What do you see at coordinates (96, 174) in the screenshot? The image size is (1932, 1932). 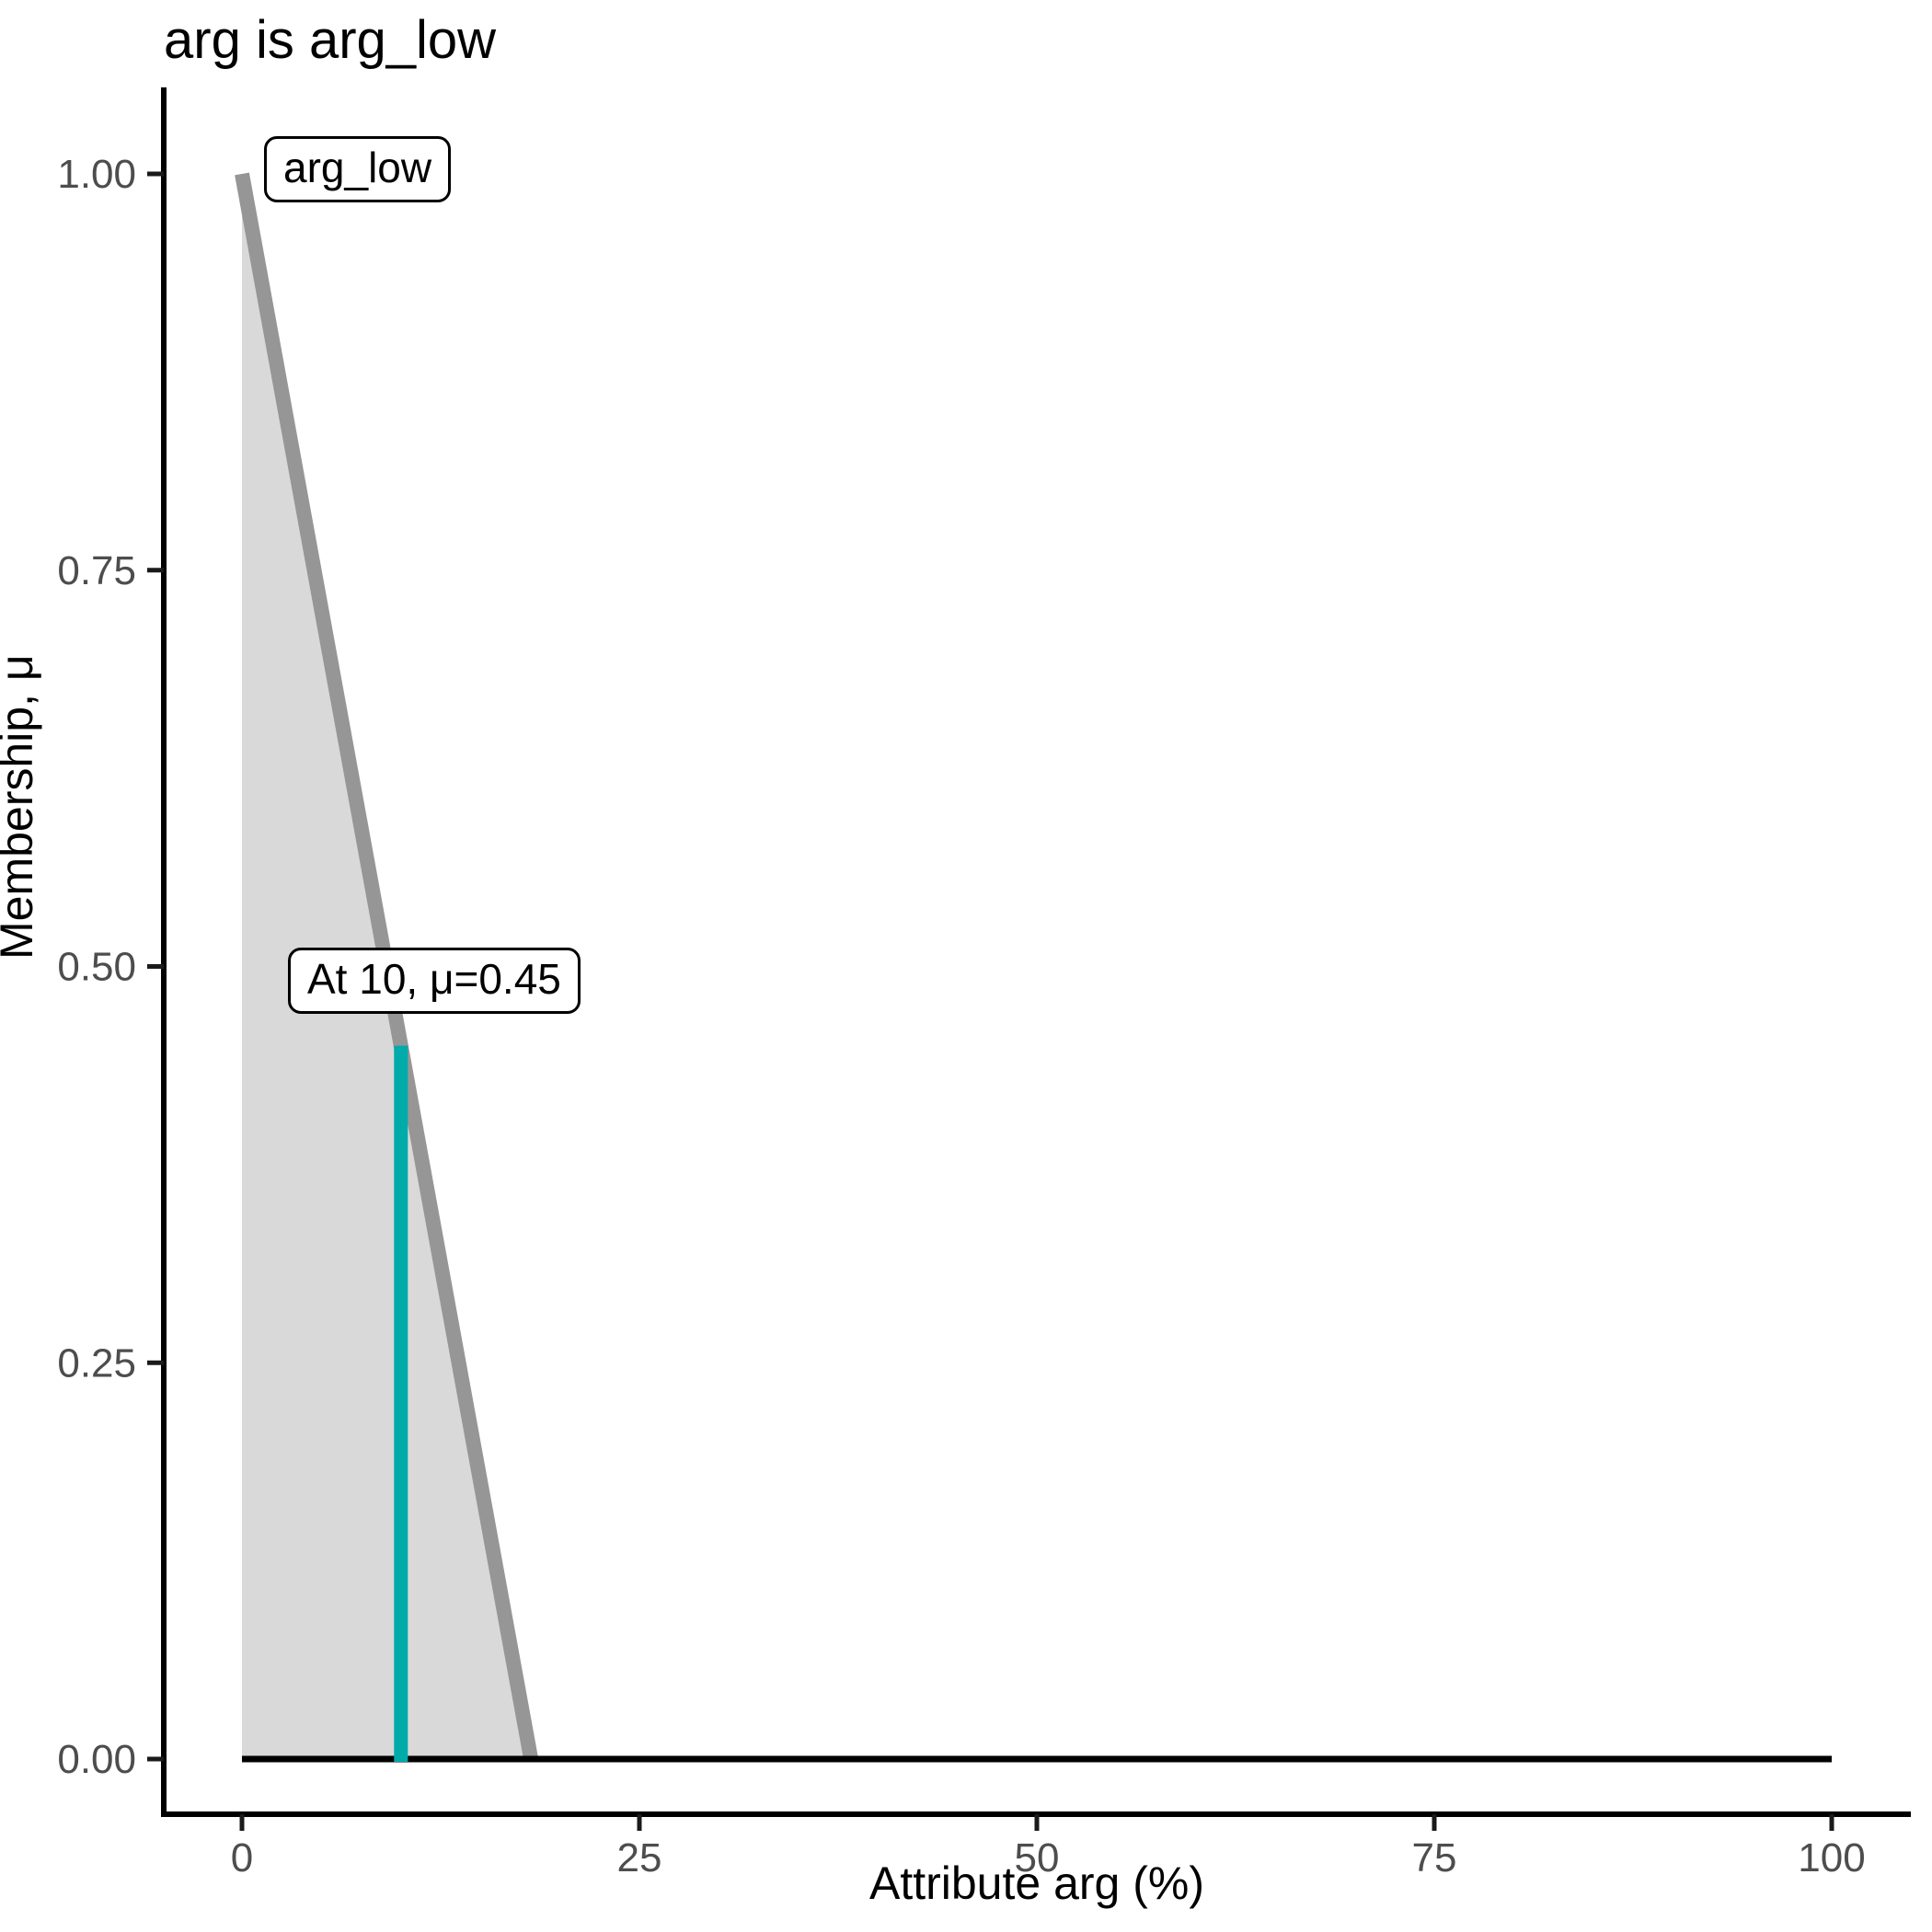 I see `y-tick-label: 1.00` at bounding box center [96, 174].